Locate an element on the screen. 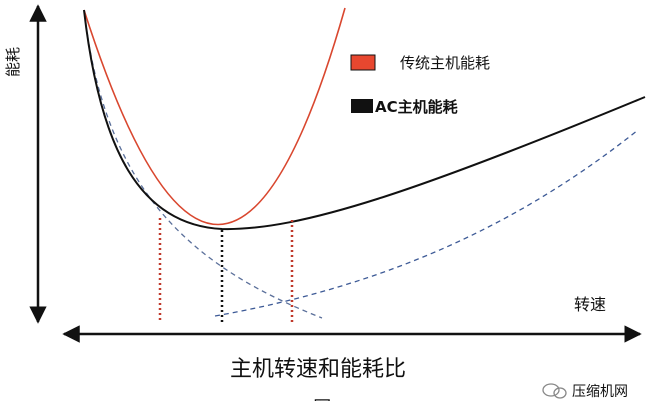 The height and width of the screenshot is (401, 650). caption: 主机转速和能耗比 is located at coordinates (318, 369).